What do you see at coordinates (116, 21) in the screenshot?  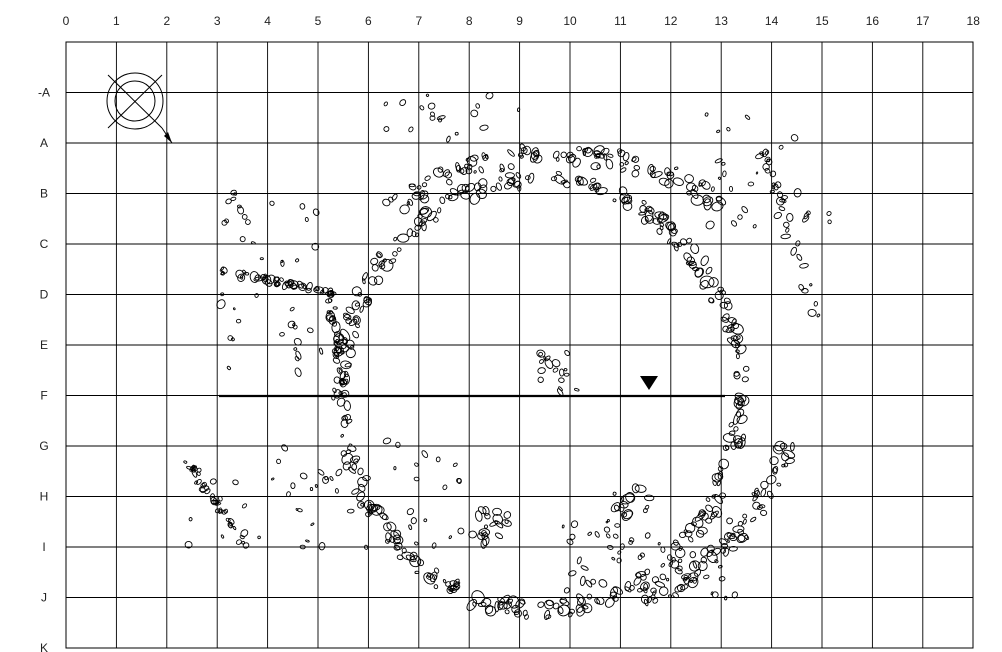 I see `column-label: 1` at bounding box center [116, 21].